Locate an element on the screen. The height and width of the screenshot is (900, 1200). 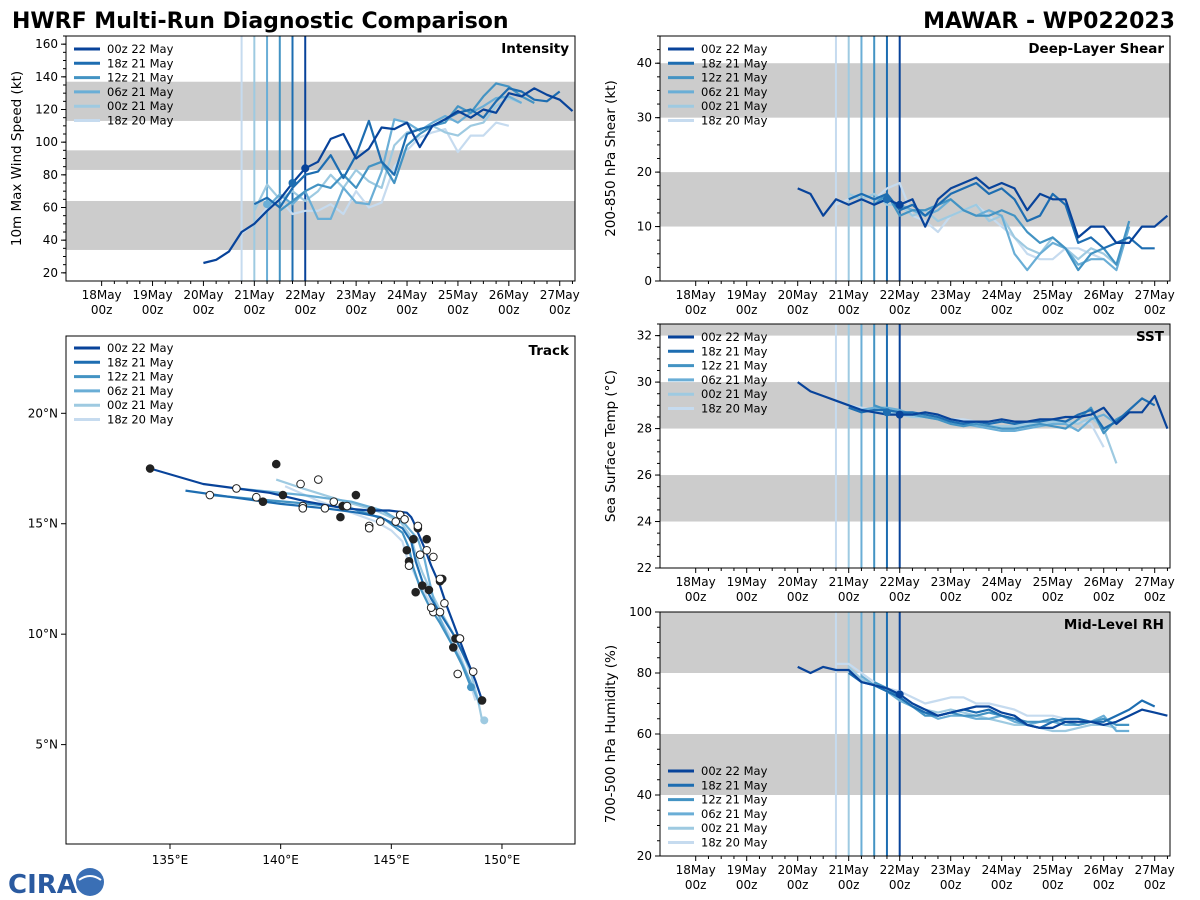
cira-logo-globe is located at coordinates (90, 882).